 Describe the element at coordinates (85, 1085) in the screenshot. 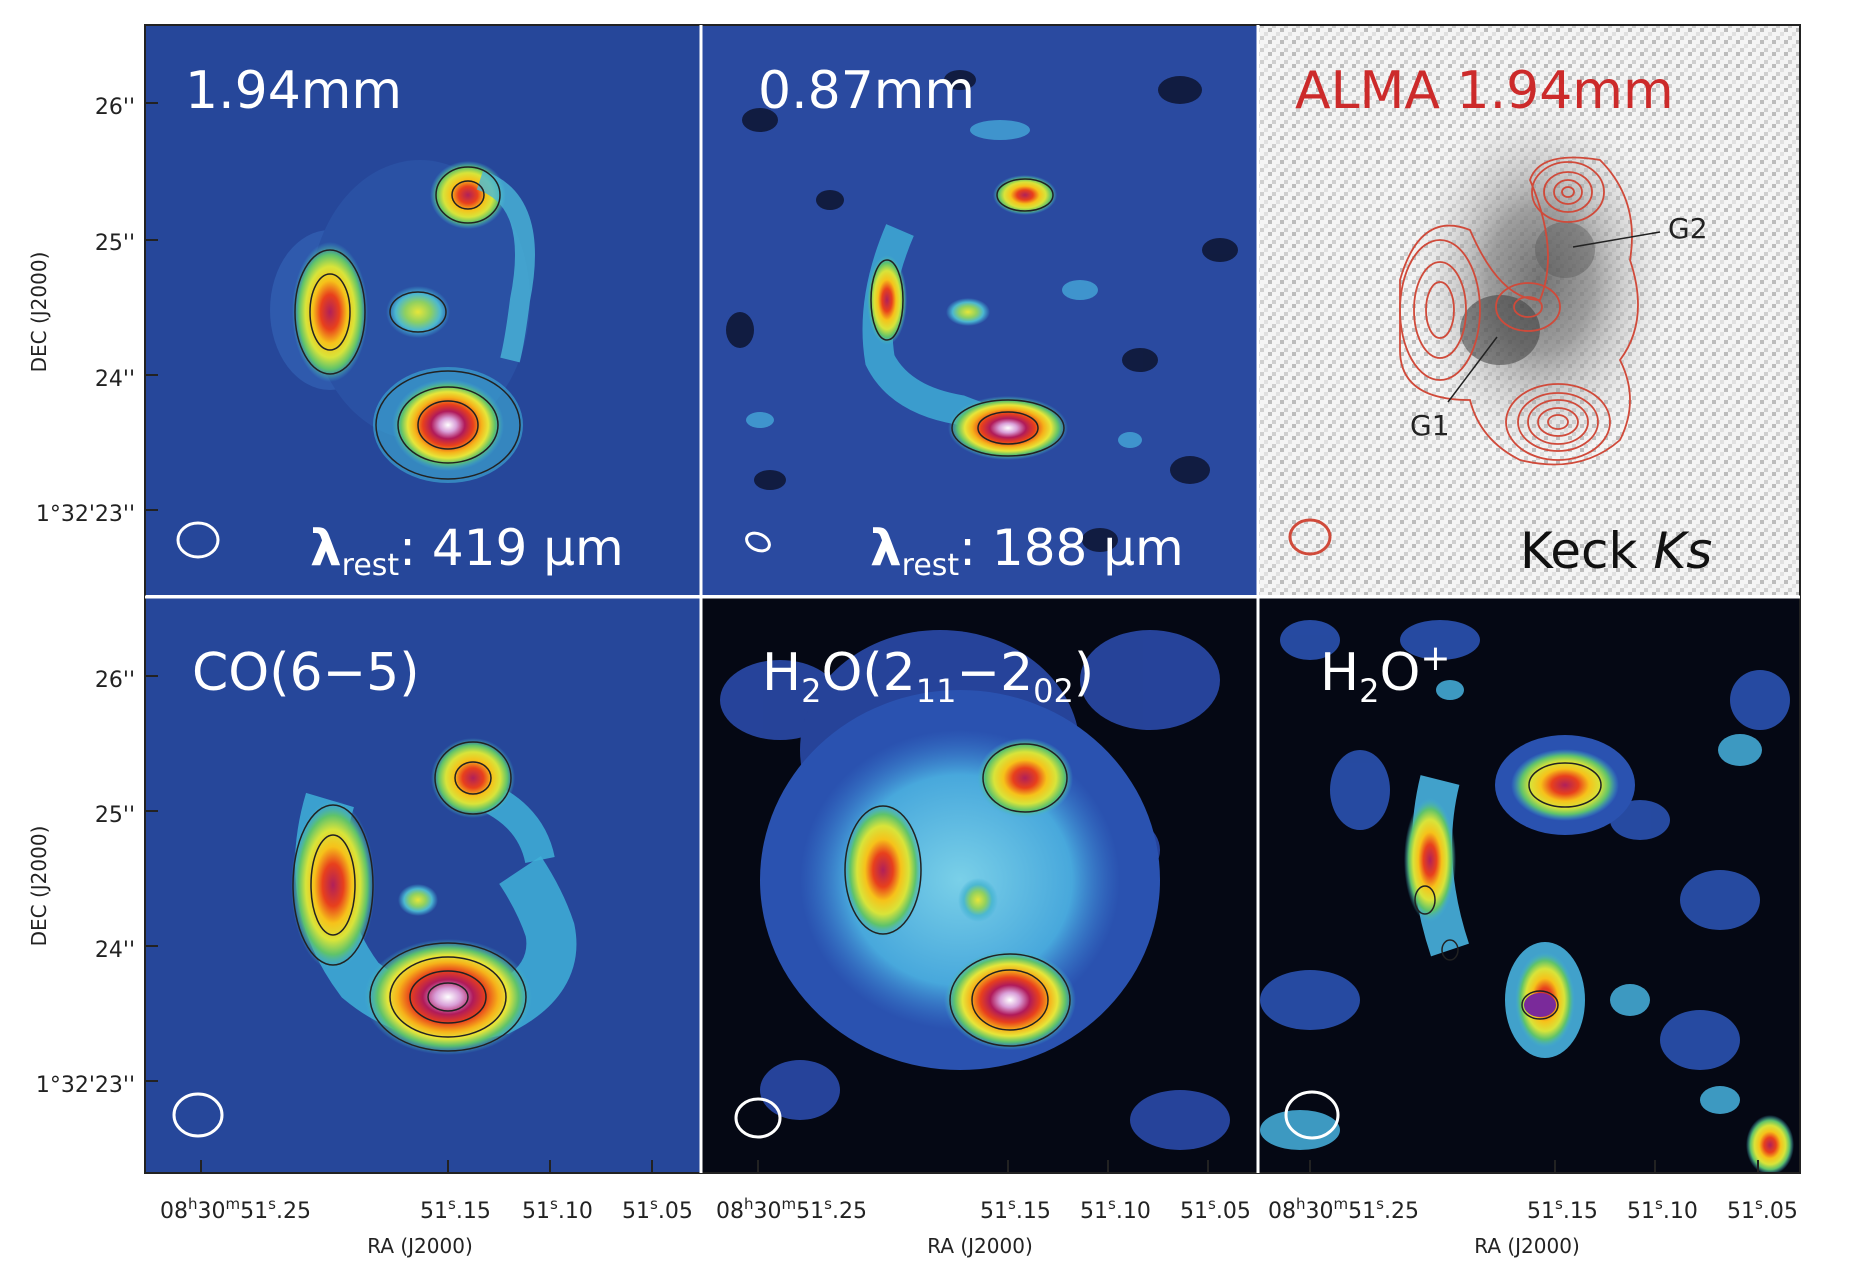

I see `y-tick-23-bottom: 1°32'23''` at that location.